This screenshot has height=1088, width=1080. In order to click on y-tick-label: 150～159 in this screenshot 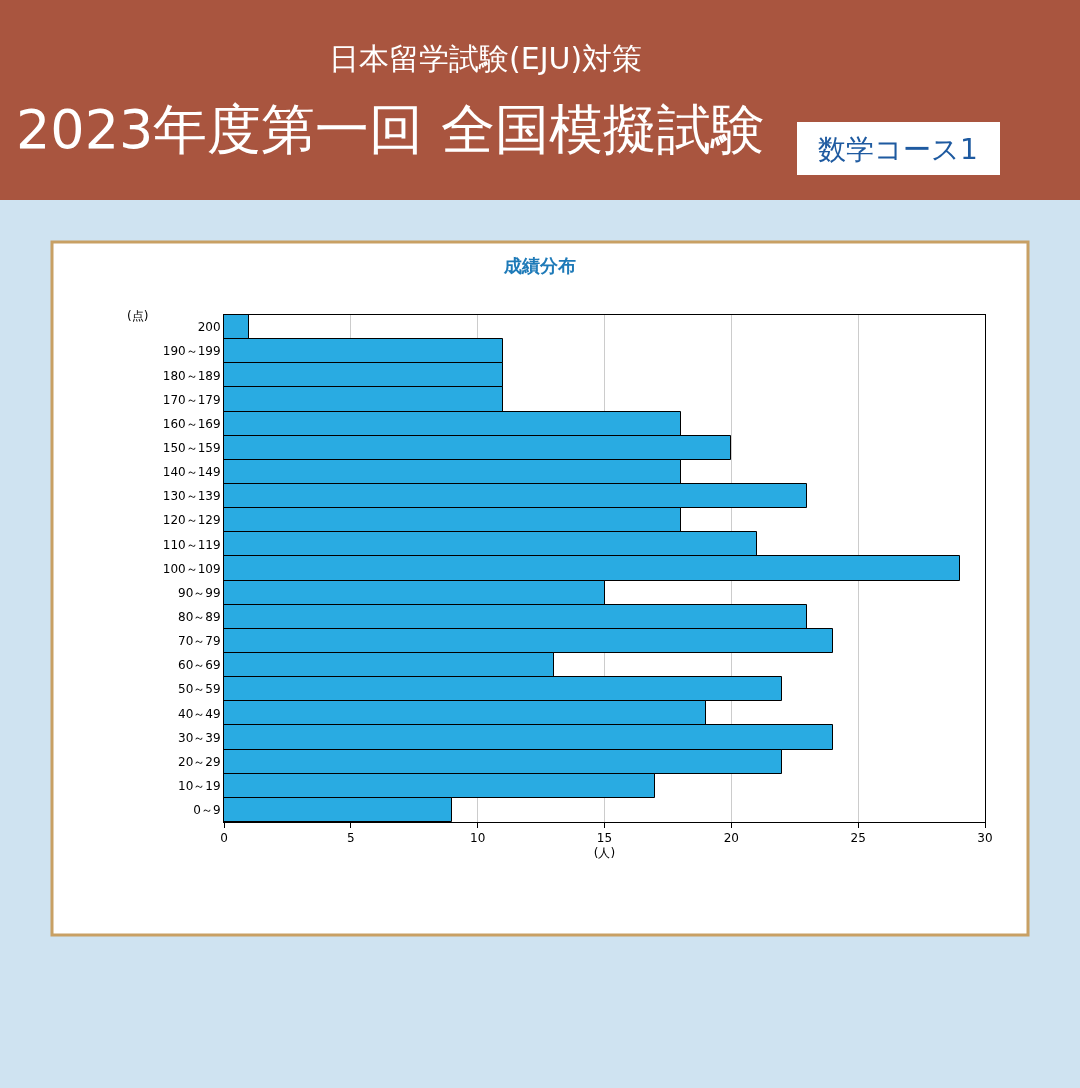, I will do `click(191, 447)`.